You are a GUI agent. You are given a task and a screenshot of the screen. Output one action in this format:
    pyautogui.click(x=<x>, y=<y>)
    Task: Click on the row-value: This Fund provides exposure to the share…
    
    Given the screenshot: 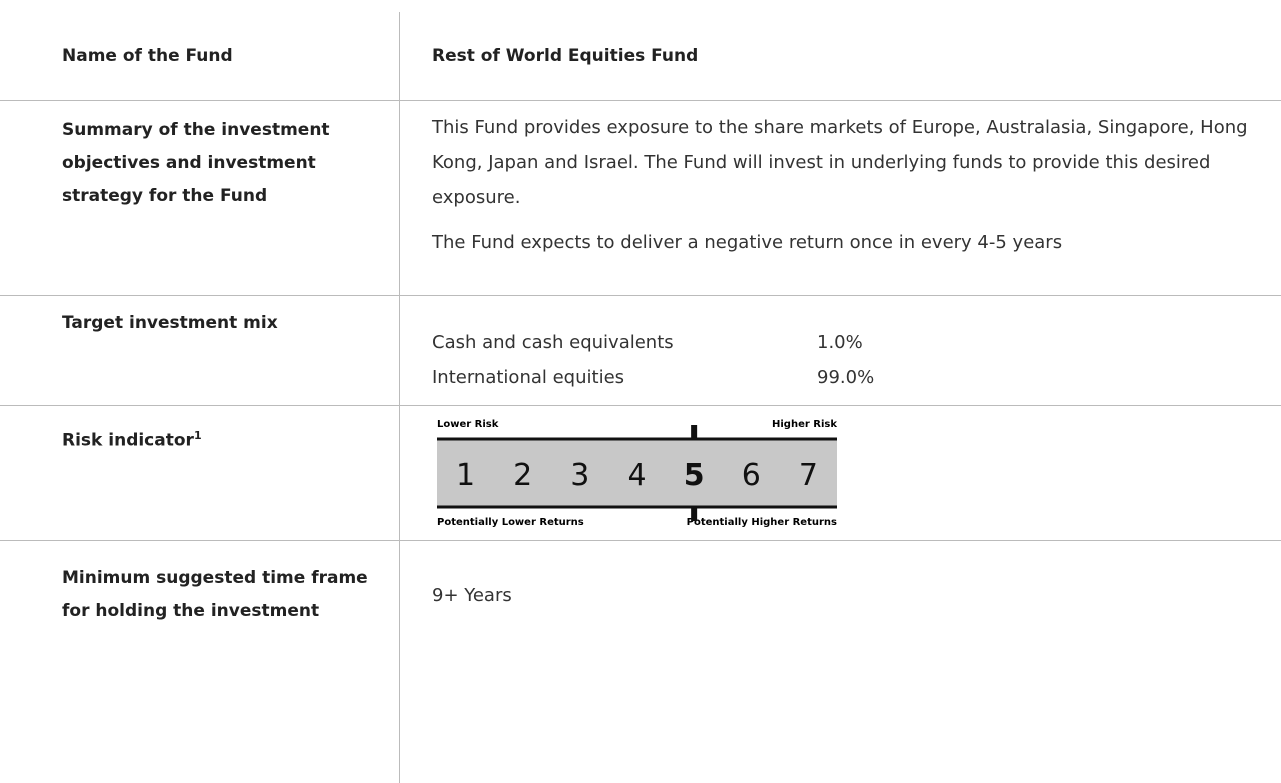 What is the action you would take?
    pyautogui.click(x=842, y=190)
    